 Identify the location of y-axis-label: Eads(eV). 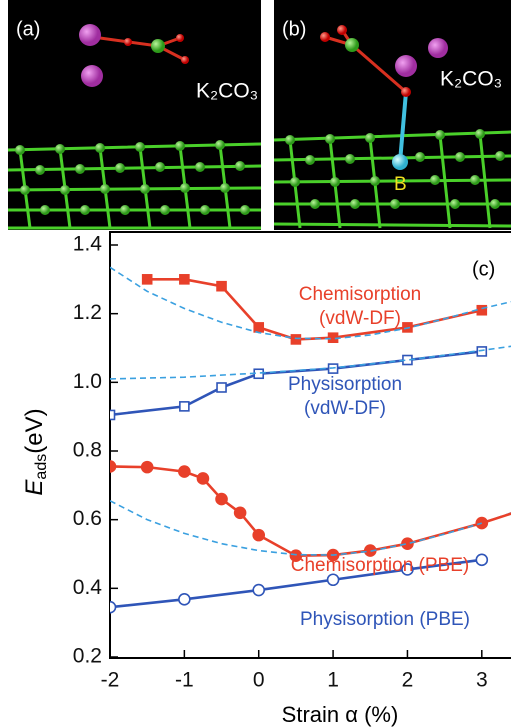
(35, 451).